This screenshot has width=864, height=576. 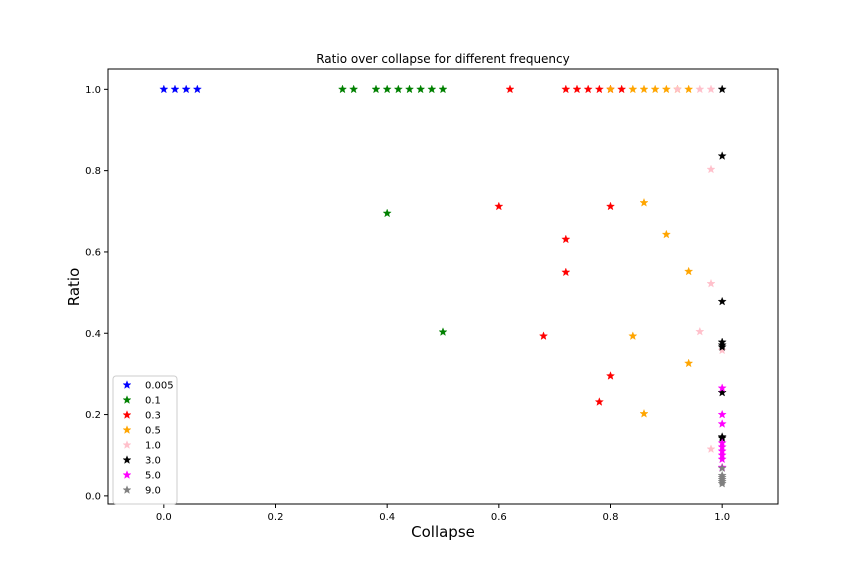 What do you see at coordinates (153, 401) in the screenshot?
I see `legend-label: 0.1` at bounding box center [153, 401].